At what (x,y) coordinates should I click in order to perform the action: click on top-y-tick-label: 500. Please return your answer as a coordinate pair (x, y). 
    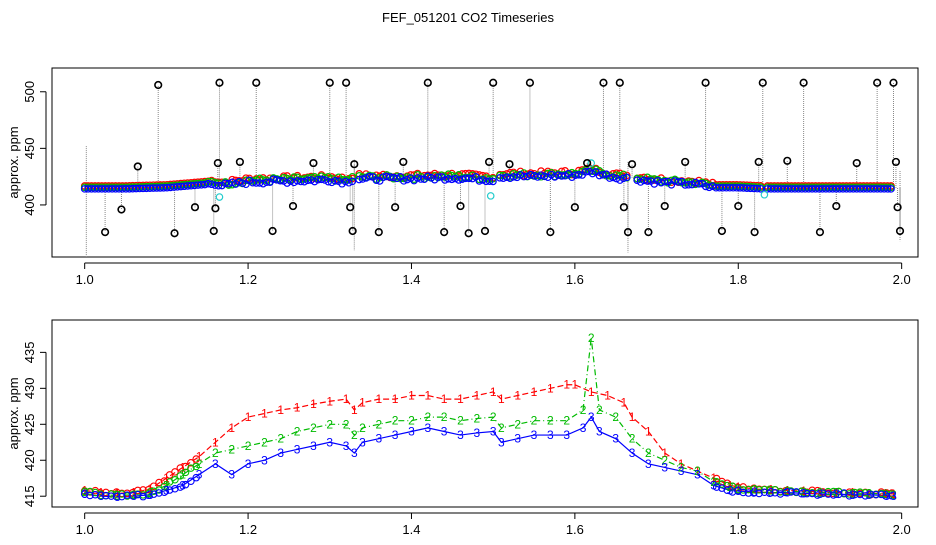
    Looking at the image, I should click on (29, 92).